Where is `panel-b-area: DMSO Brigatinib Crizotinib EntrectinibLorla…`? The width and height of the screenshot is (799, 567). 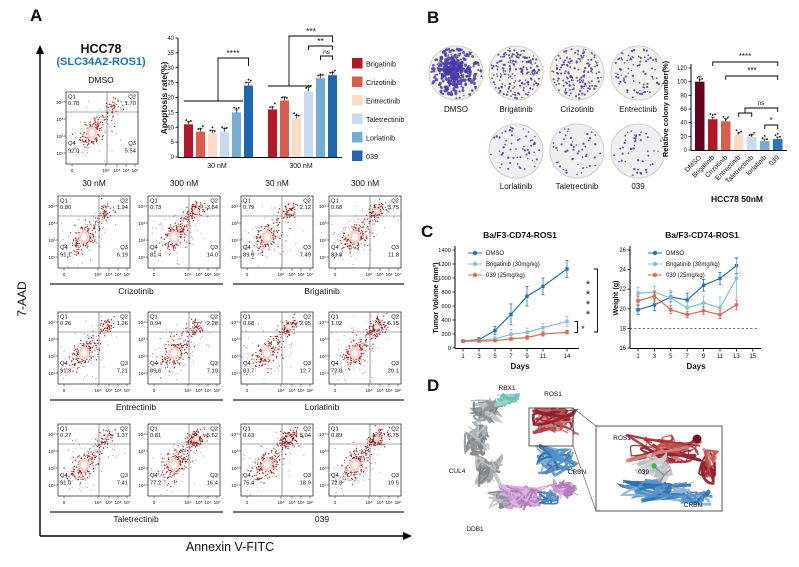 panel-b-area: DMSO Brigatinib Crizotinib EntrectinibLorla… is located at coordinates (607, 124).